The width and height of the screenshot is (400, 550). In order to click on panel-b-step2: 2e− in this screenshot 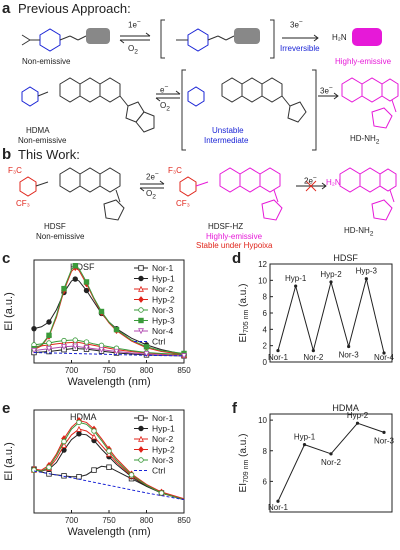, I will do `click(310, 180)`.